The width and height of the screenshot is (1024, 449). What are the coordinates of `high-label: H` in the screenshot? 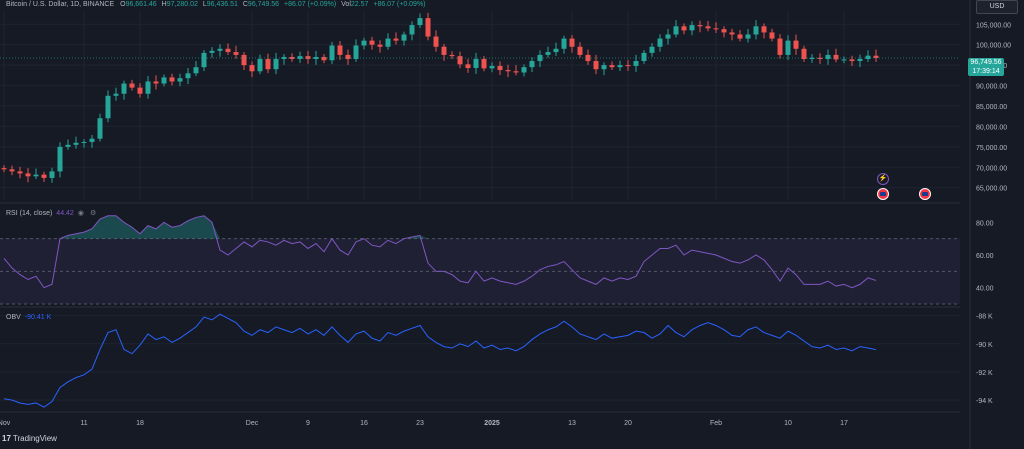 It's located at (164, 4).